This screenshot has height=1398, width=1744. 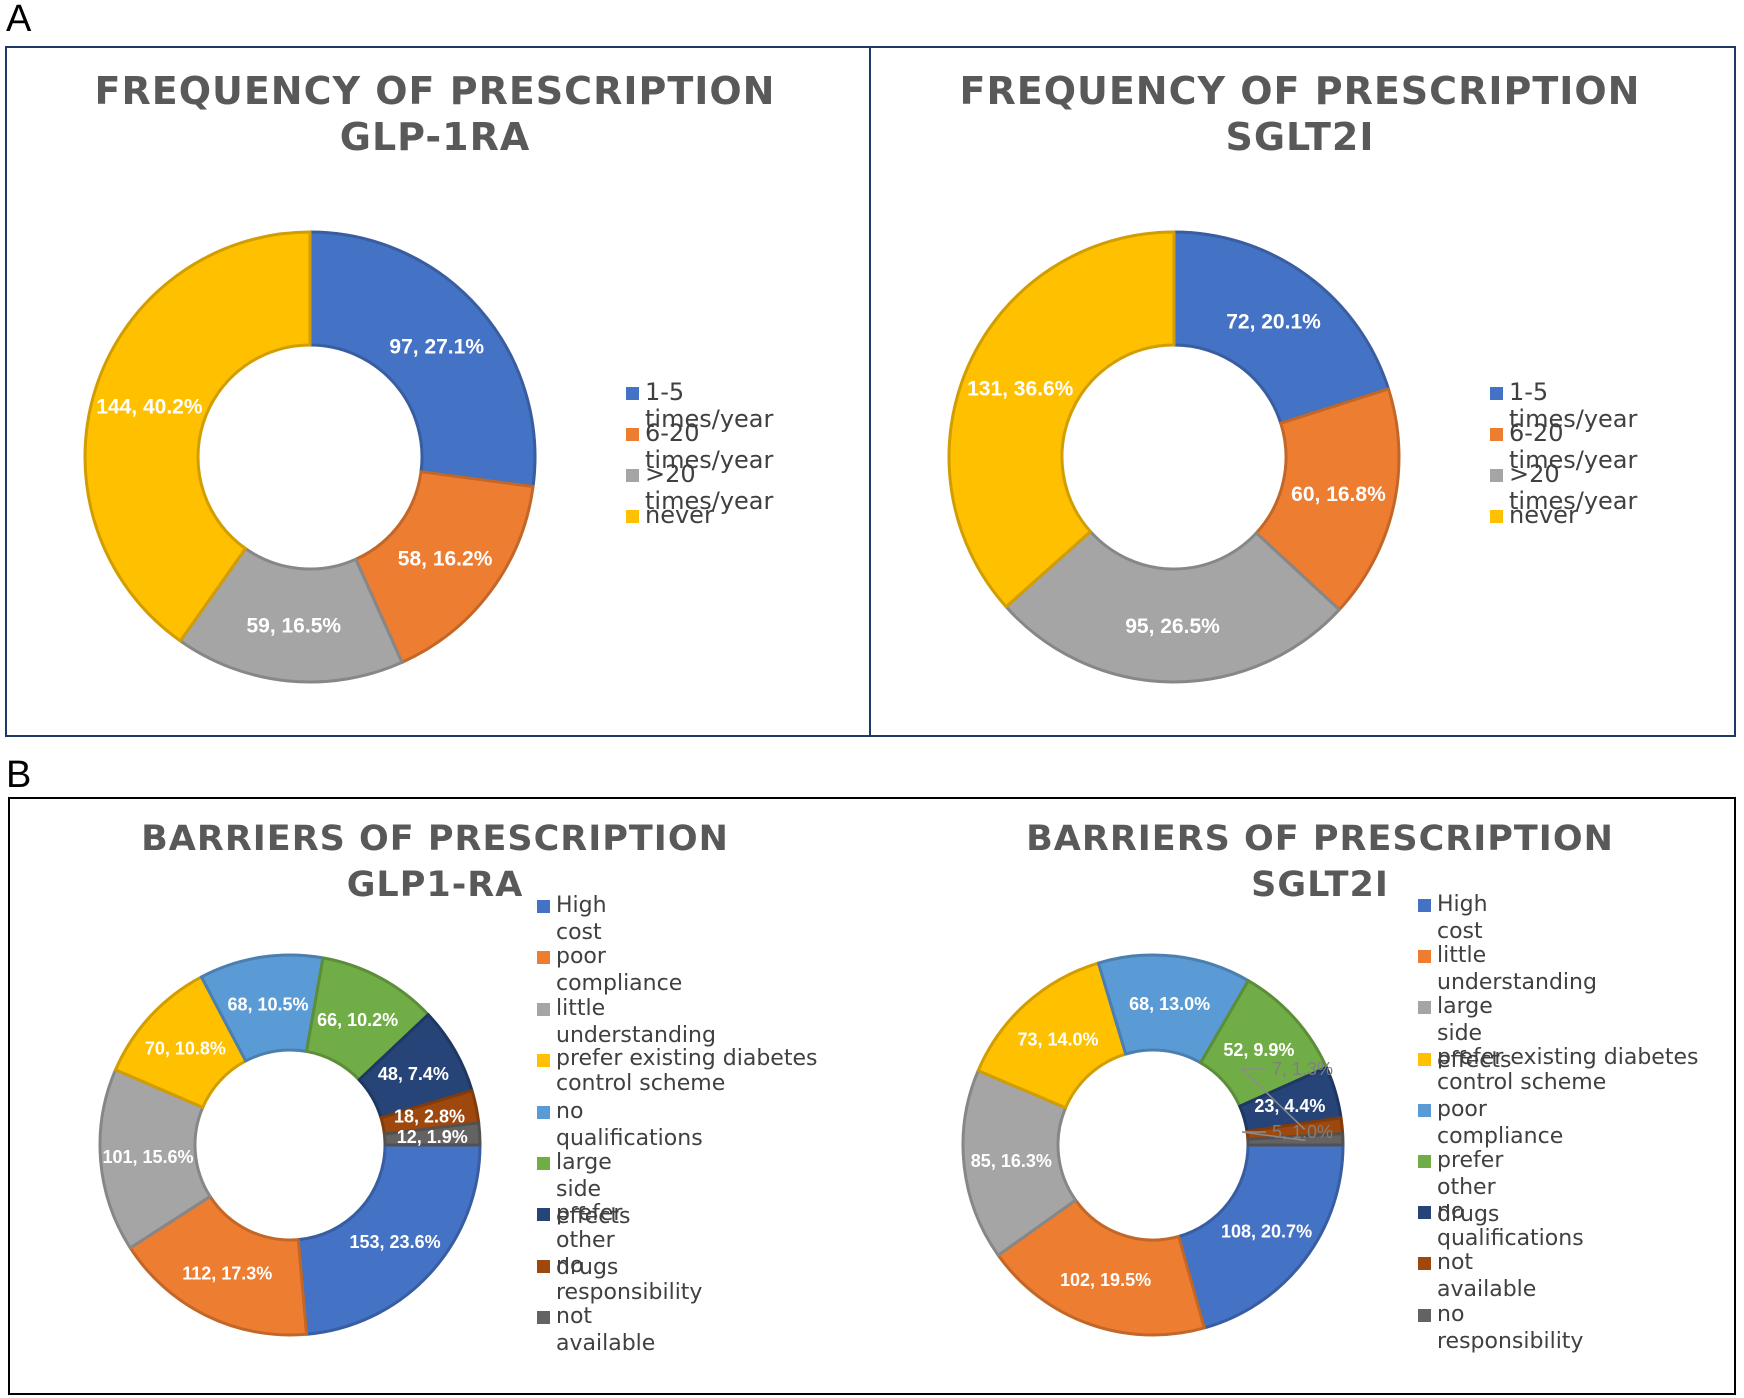 I want to click on chart-title-line: GLP-1RA, so click(x=435, y=137).